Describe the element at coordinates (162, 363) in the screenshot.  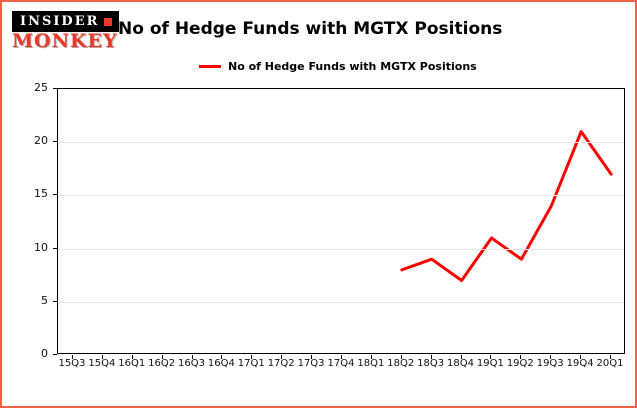
I see `x-axis-tick-label: 16Q2` at that location.